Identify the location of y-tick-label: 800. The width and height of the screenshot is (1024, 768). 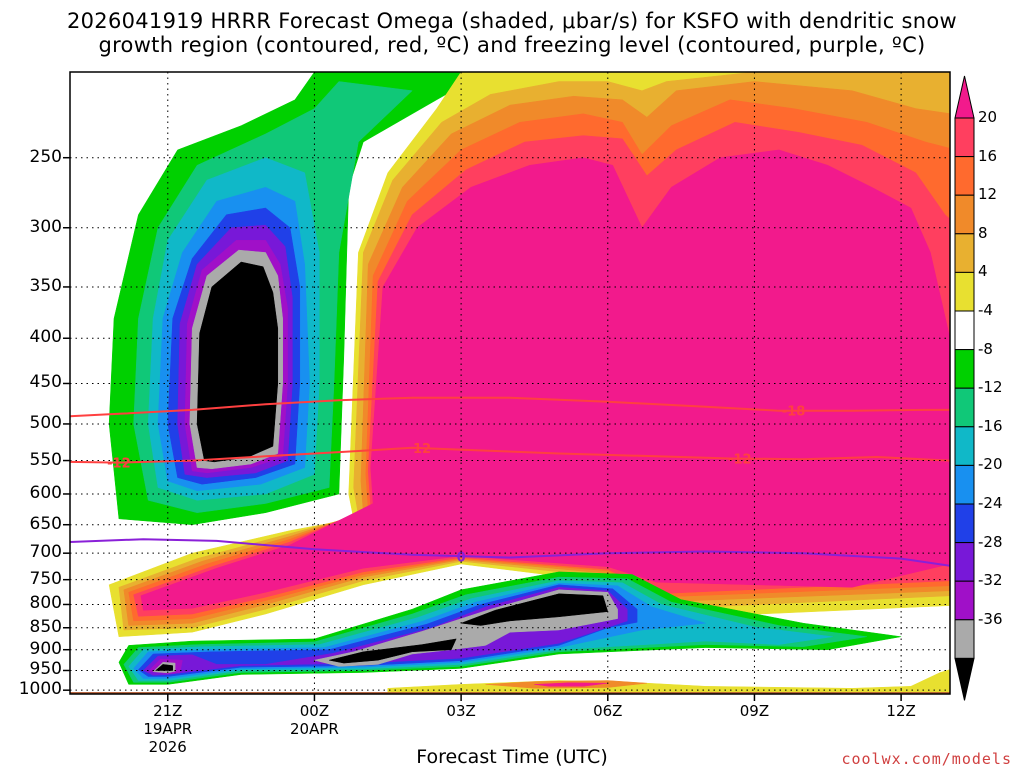
(45, 603).